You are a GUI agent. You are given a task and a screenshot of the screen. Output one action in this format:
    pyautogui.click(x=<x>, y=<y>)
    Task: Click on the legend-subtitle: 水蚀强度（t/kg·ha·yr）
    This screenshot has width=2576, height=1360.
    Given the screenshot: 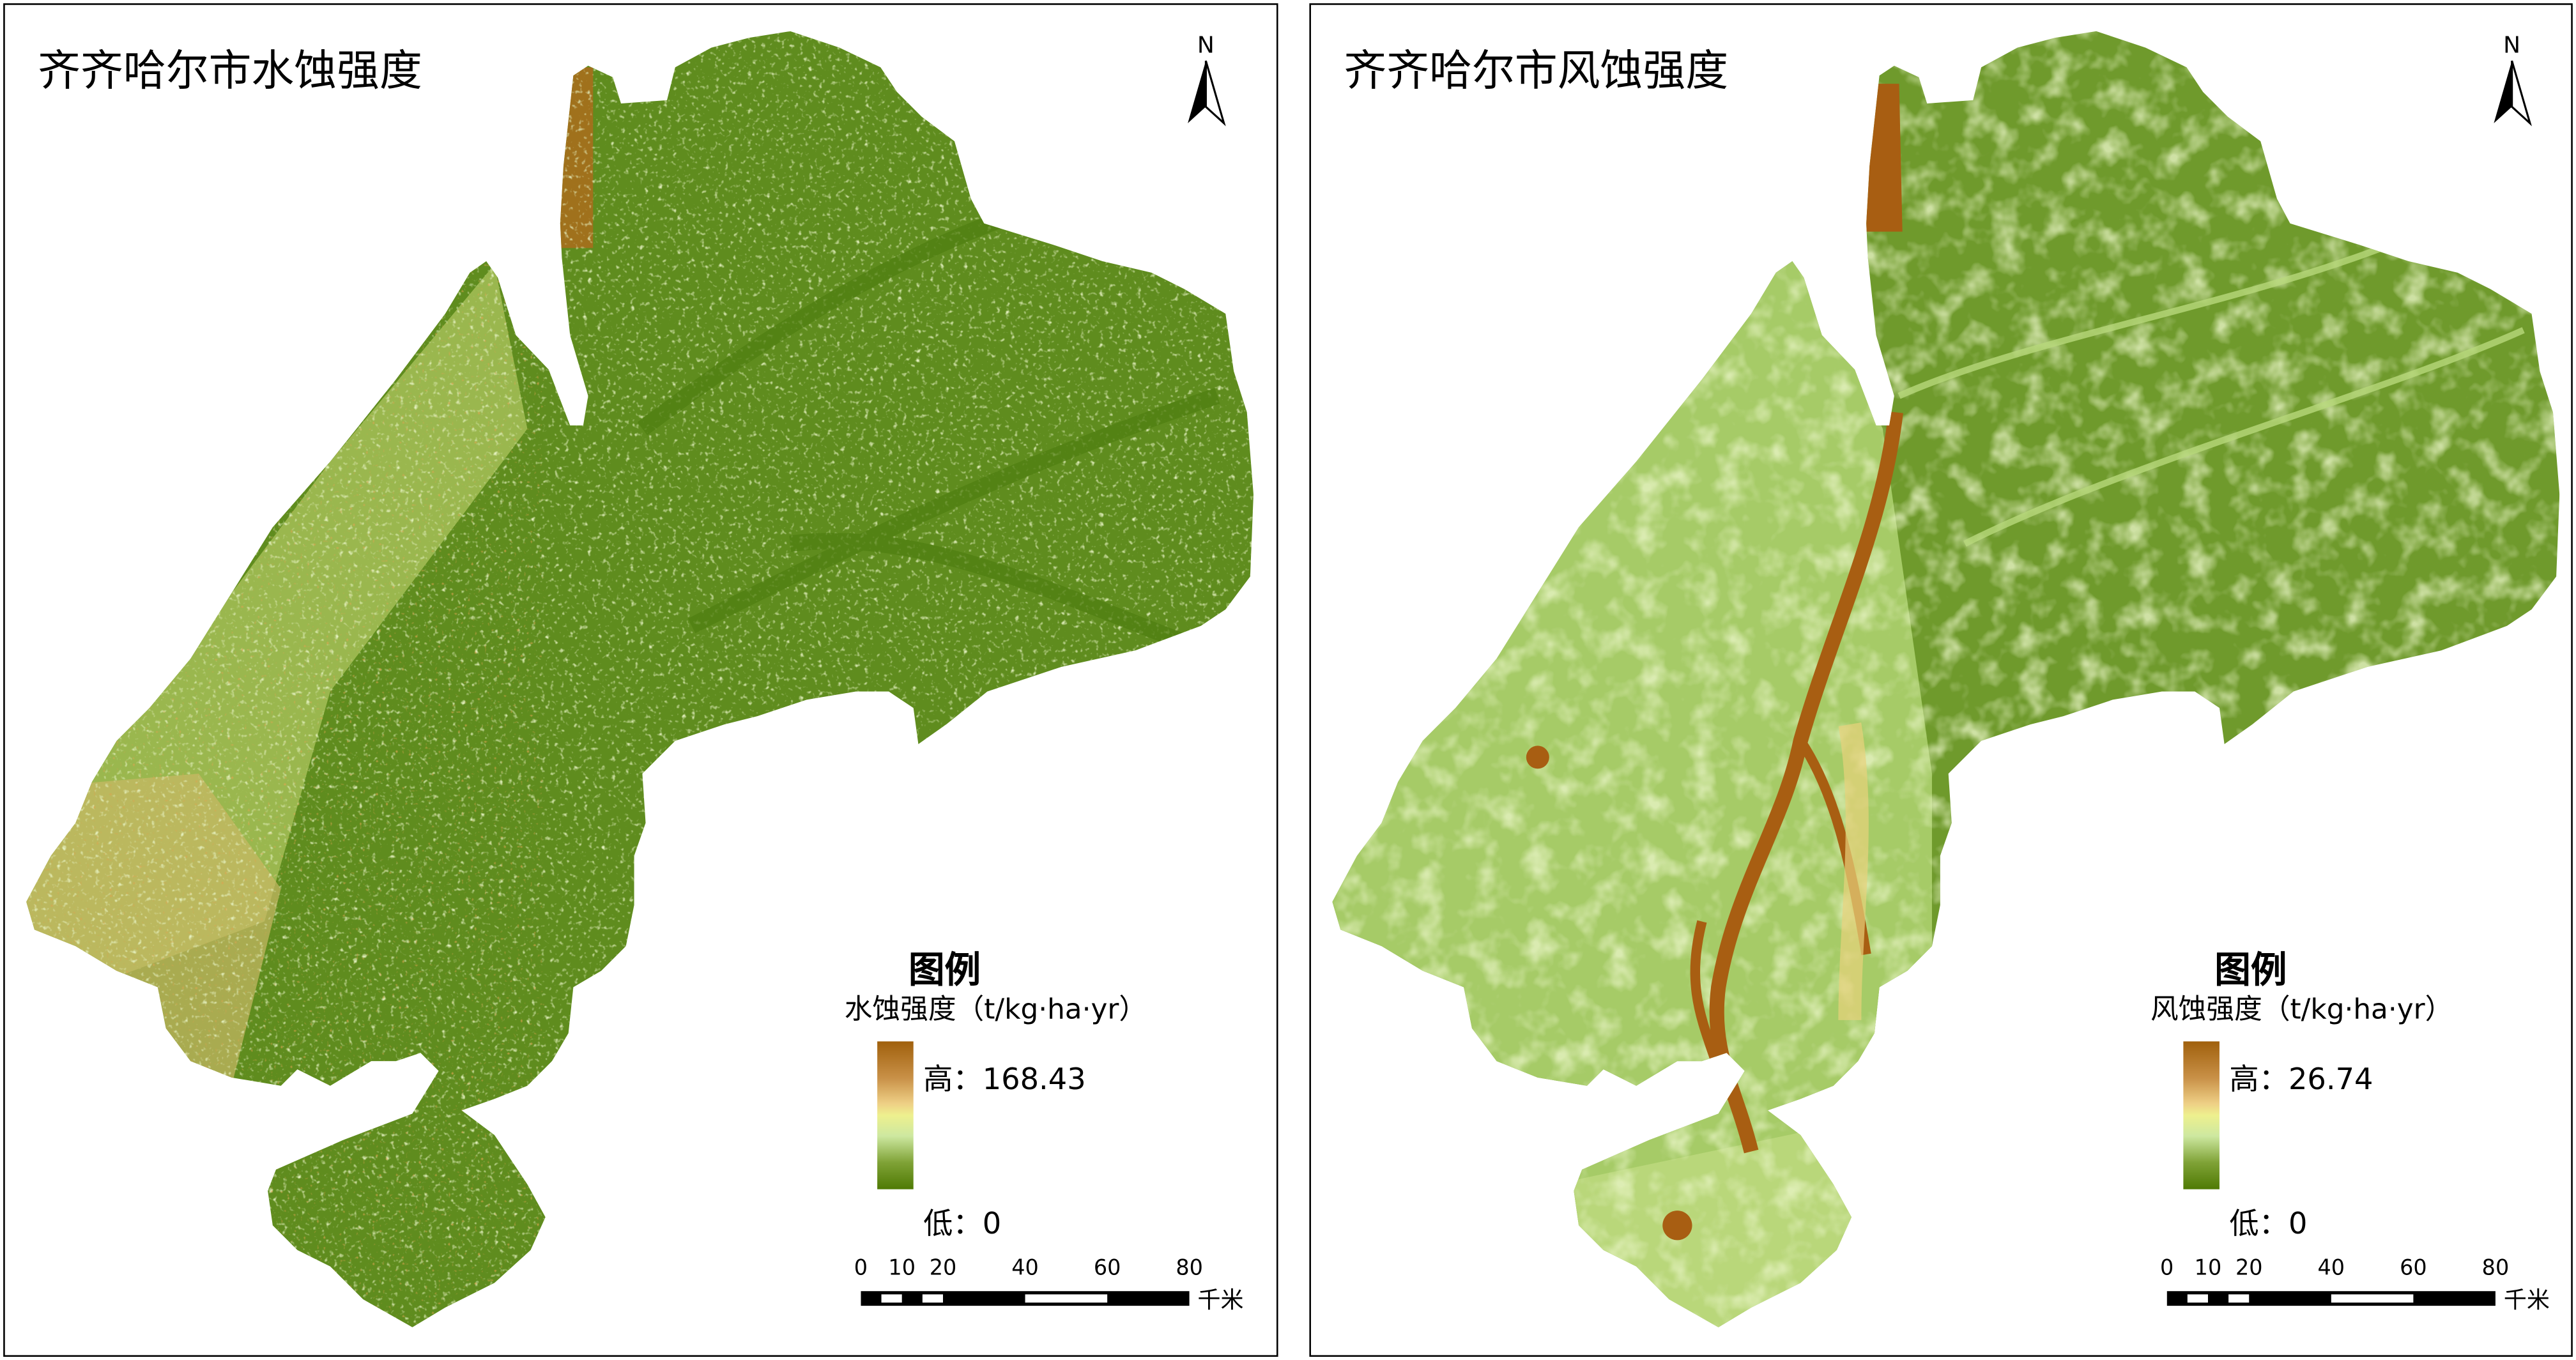 What is the action you would take?
    pyautogui.click(x=995, y=1010)
    